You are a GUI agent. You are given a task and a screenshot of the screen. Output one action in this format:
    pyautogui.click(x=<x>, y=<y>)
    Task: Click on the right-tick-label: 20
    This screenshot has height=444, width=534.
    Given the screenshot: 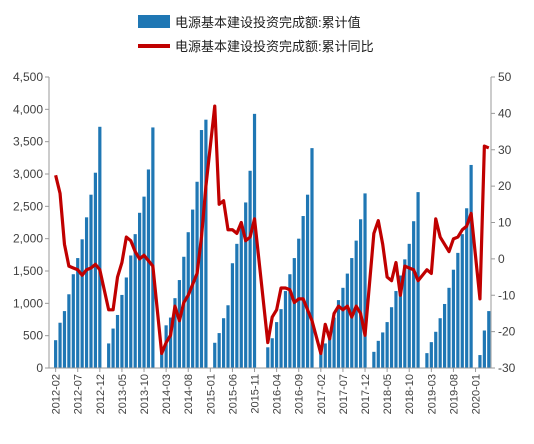 What is the action you would take?
    pyautogui.click(x=505, y=186)
    